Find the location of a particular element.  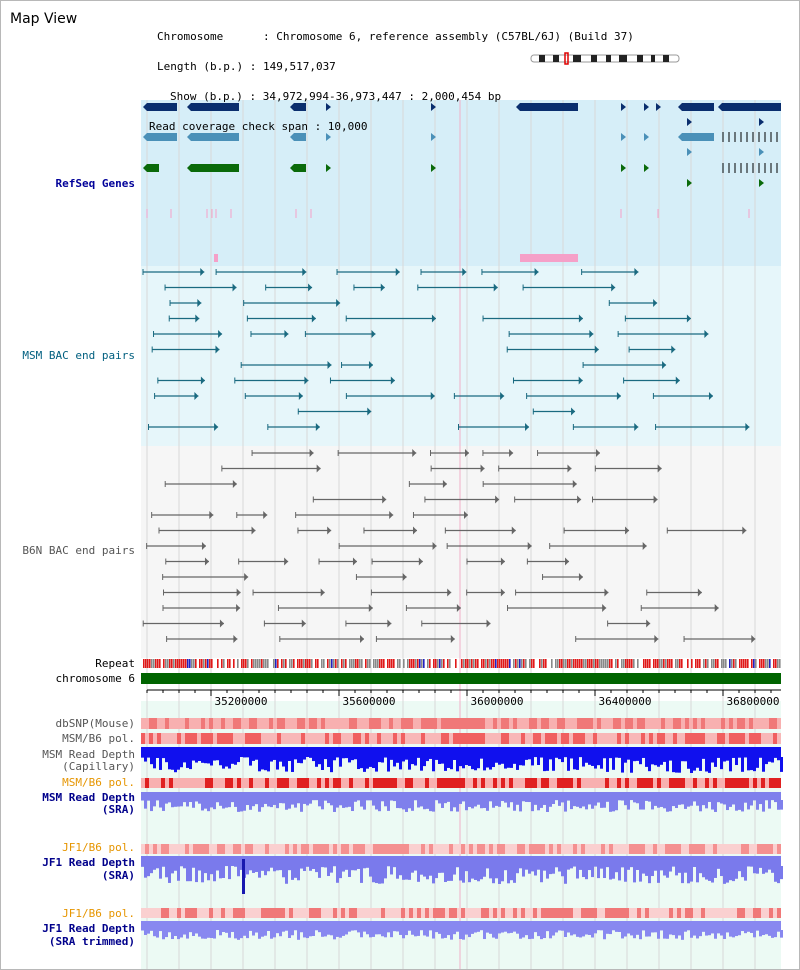

gene-exon is located at coordinates (300, 137).